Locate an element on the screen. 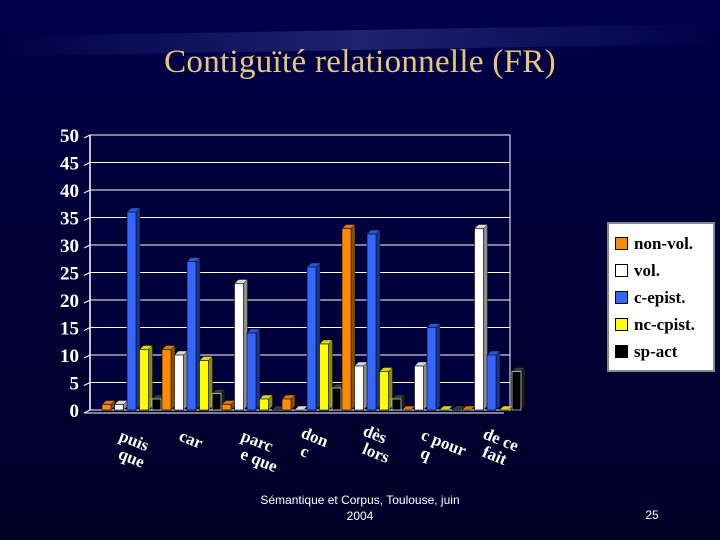  y-tick-label: 45 is located at coordinates (69, 164).